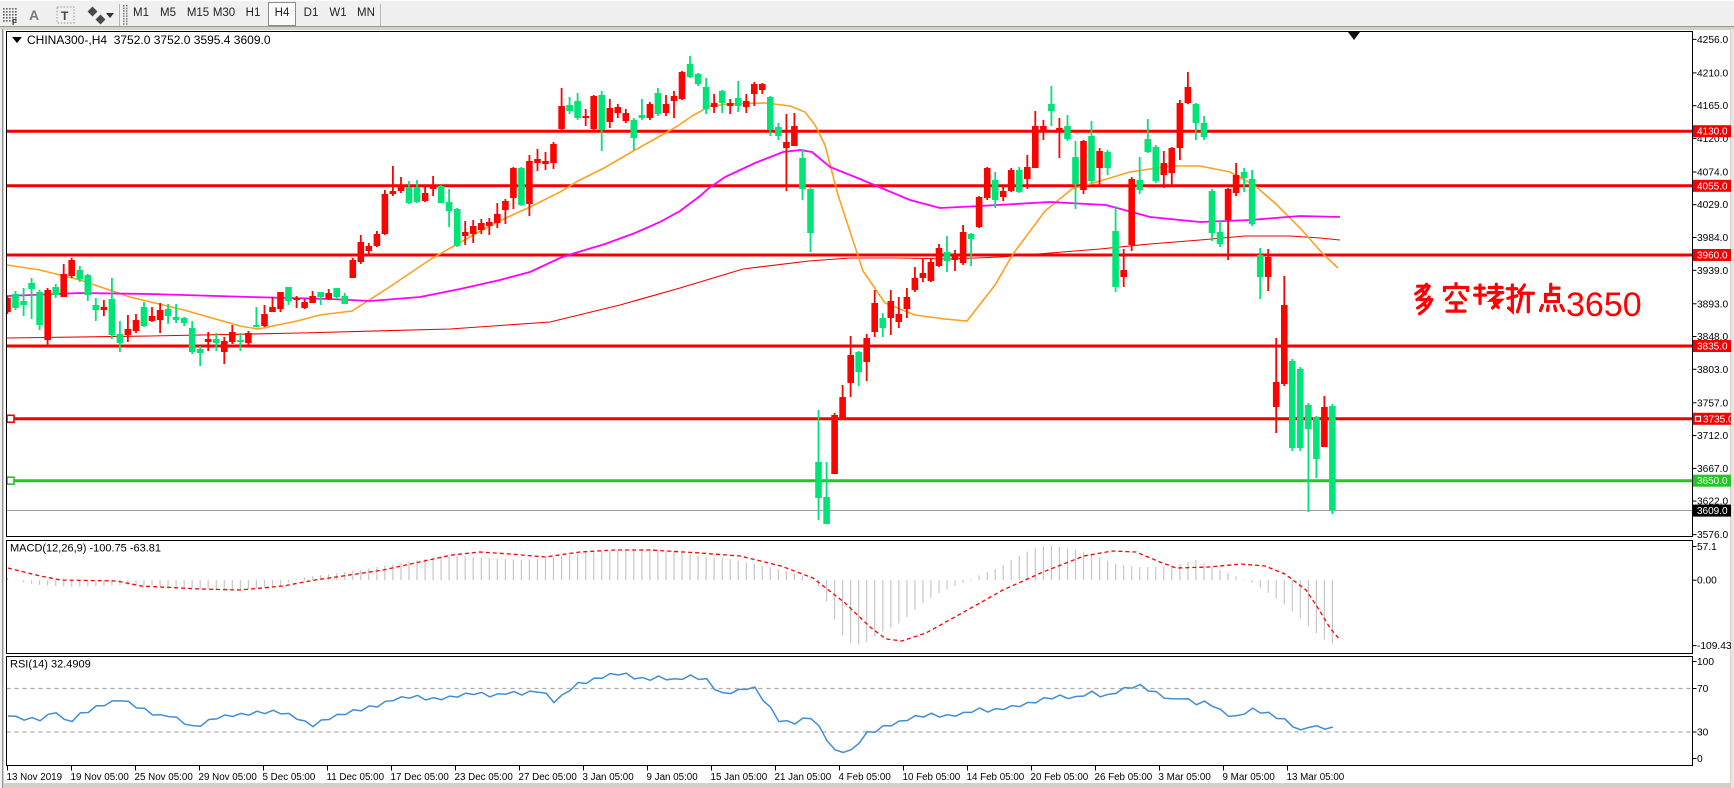 The height and width of the screenshot is (788, 1734). What do you see at coordinates (1712, 186) in the screenshot?
I see `svg-text: 4055.0` at bounding box center [1712, 186].